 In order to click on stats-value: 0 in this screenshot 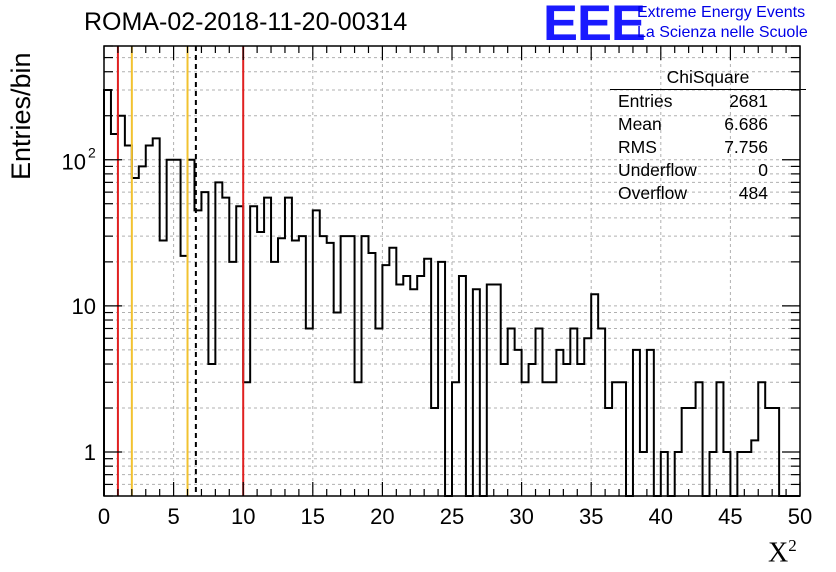, I will do `click(763, 170)`.